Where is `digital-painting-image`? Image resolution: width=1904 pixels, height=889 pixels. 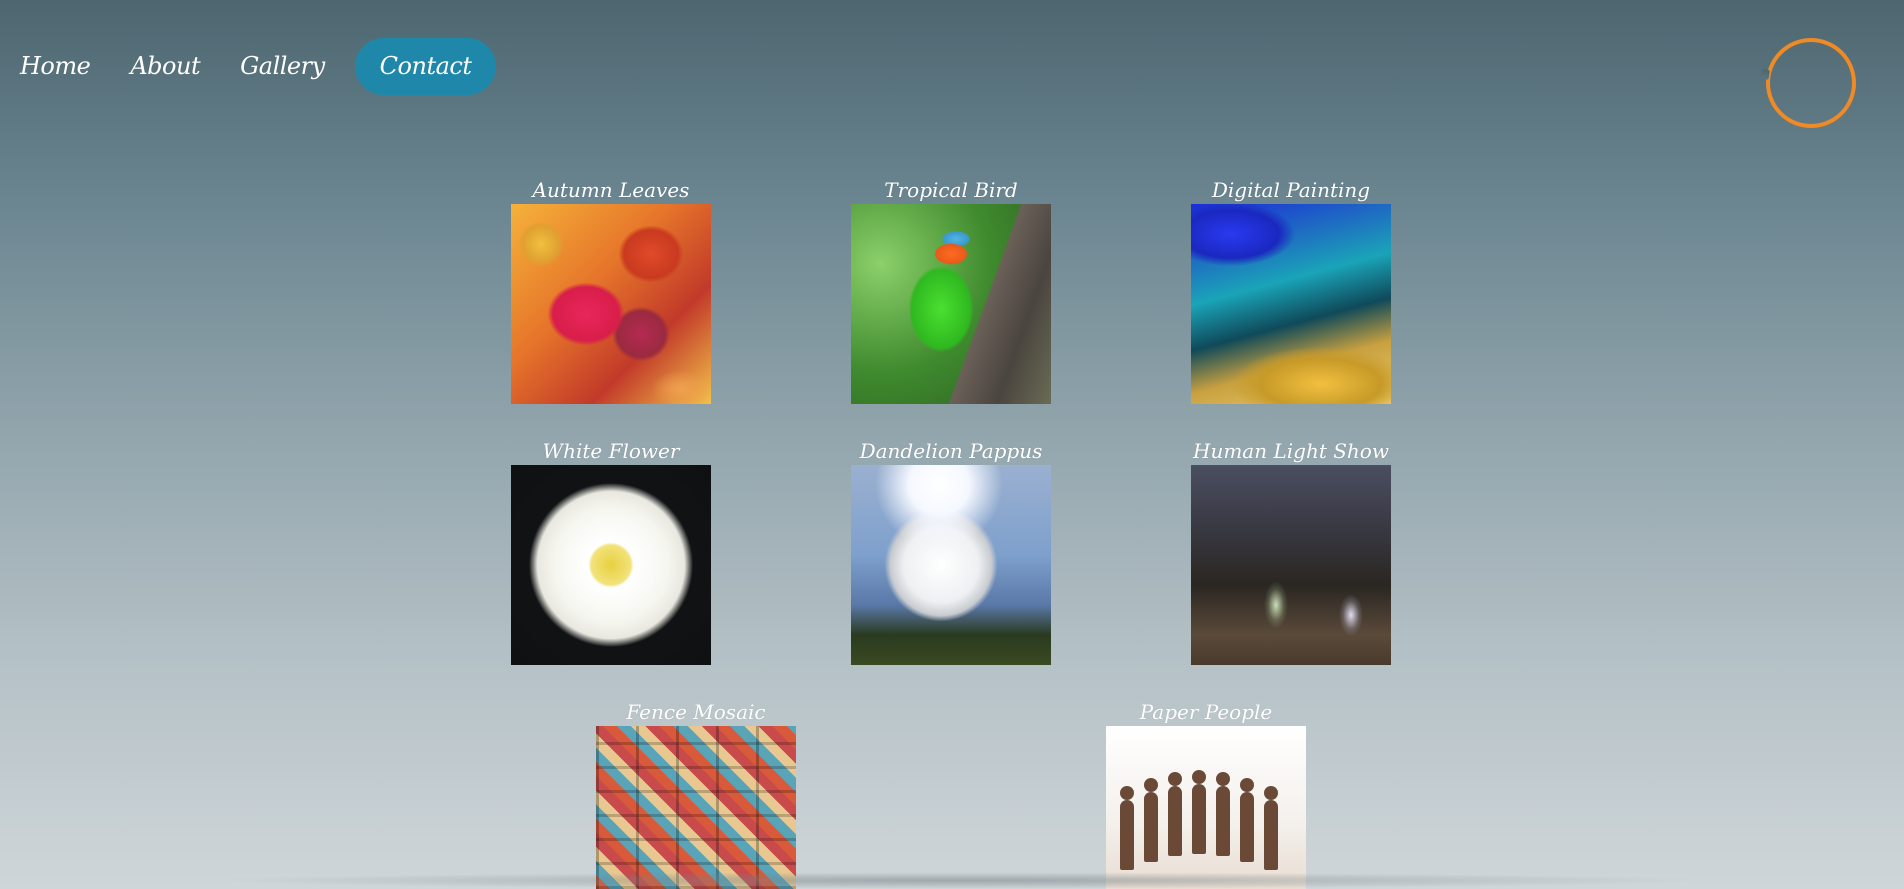 digital-painting-image is located at coordinates (1291, 304).